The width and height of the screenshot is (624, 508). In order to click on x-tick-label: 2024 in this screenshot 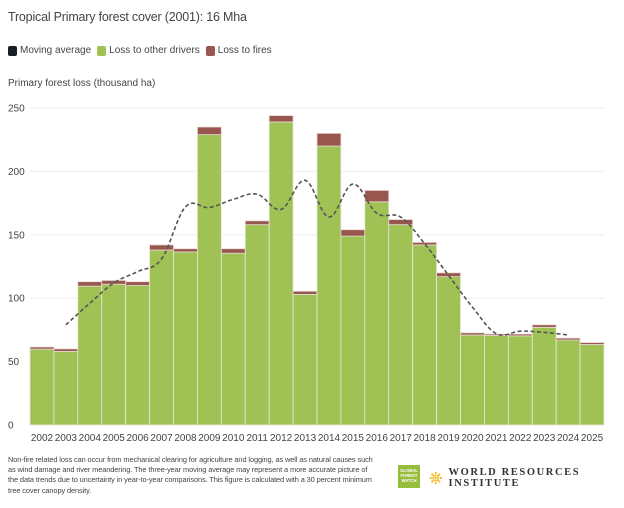, I will do `click(568, 438)`.